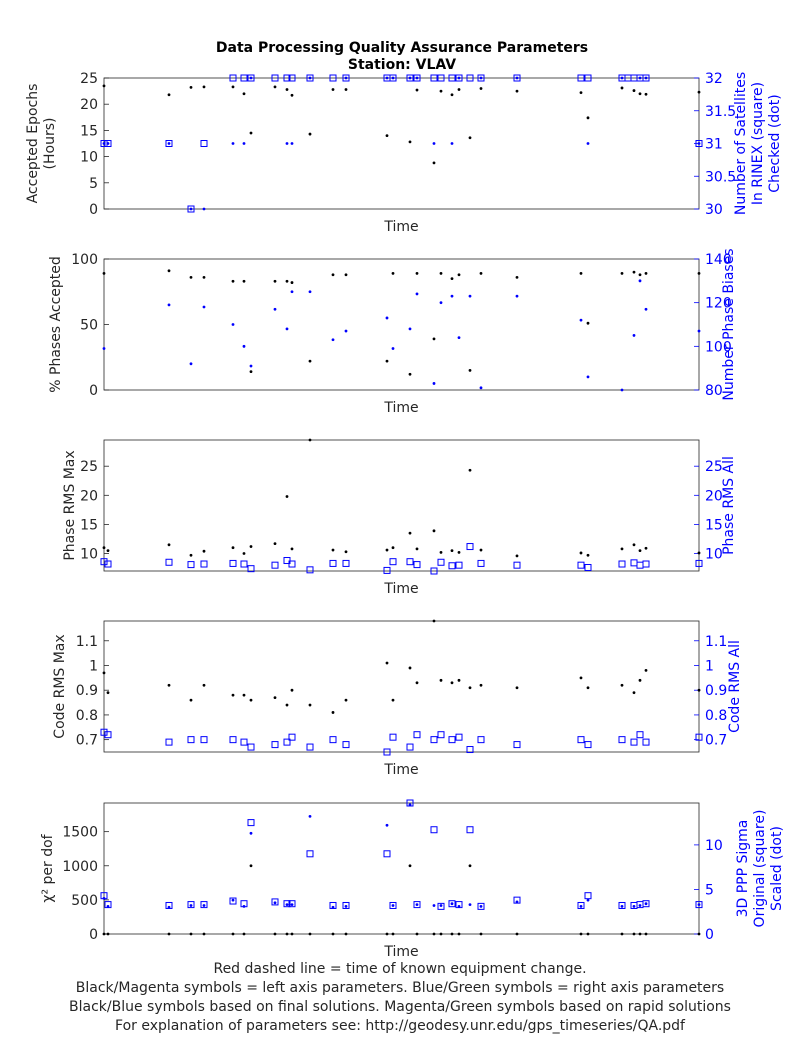  I want to click on left-tick-label: 500, so click(84, 901).